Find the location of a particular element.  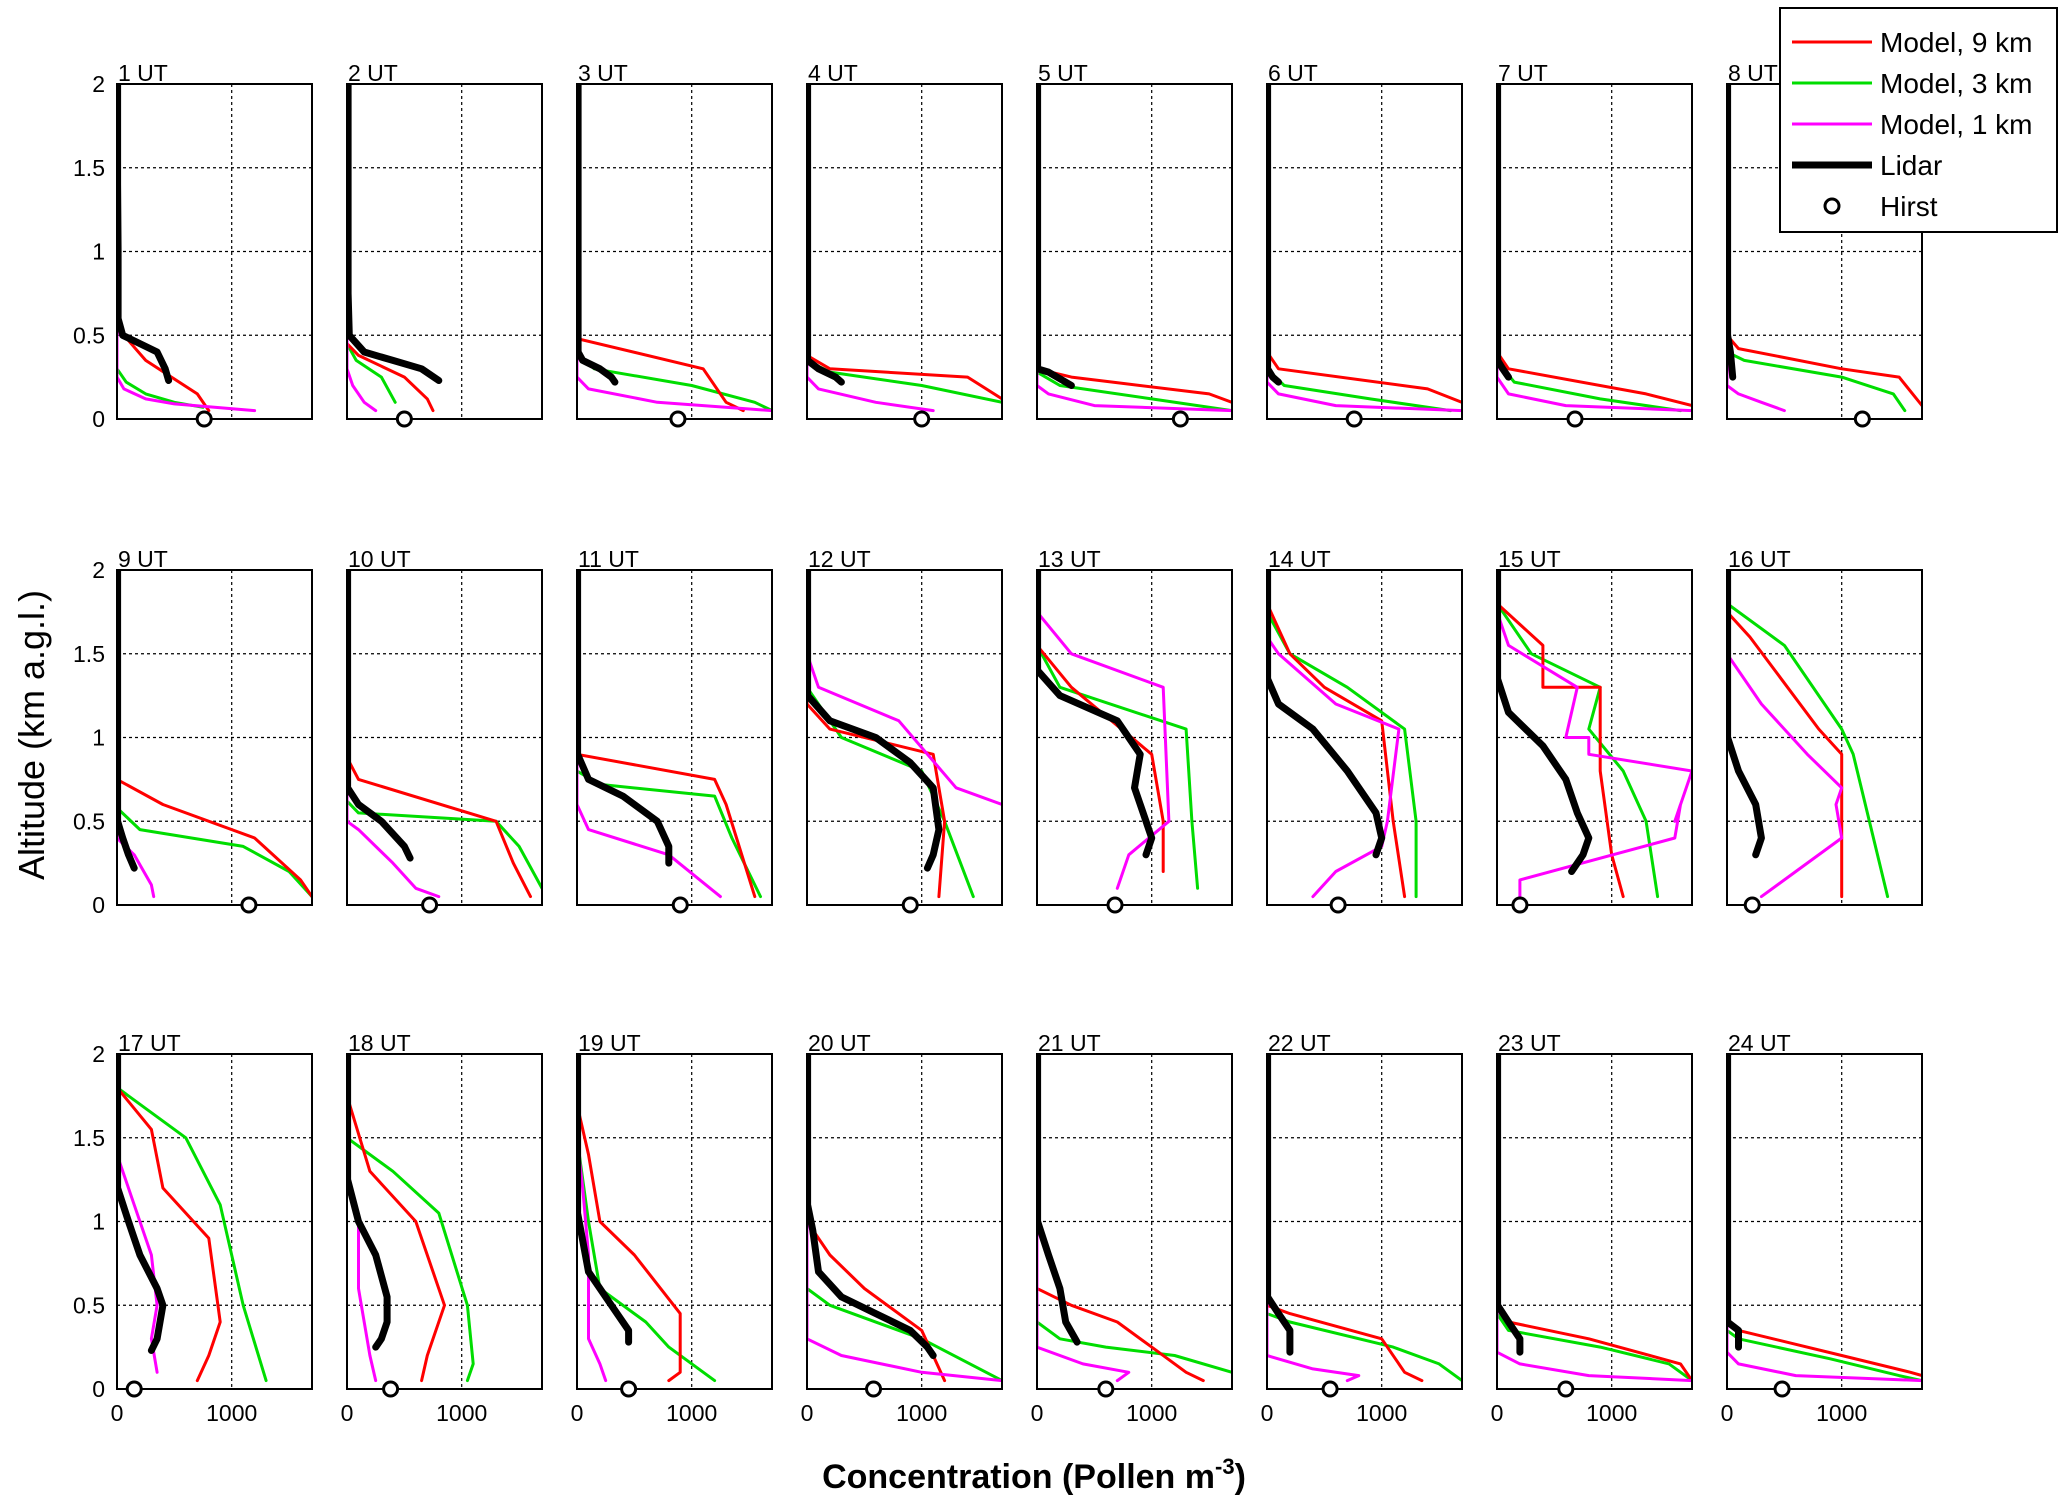

panel: 15 UT is located at coordinates (1594, 730).